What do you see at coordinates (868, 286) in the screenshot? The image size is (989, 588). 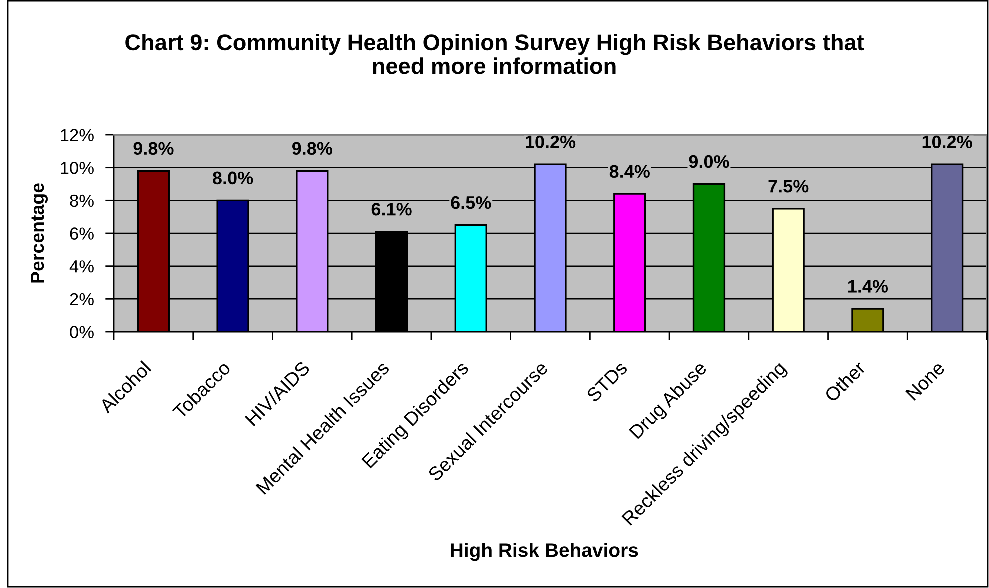 I see `data-label: 1.4%` at bounding box center [868, 286].